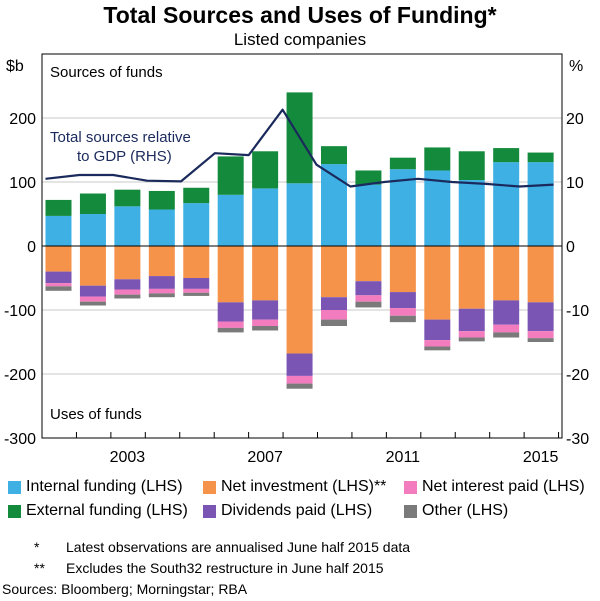 This screenshot has height=601, width=600. I want to click on right-tick-label: -10, so click(577, 311).